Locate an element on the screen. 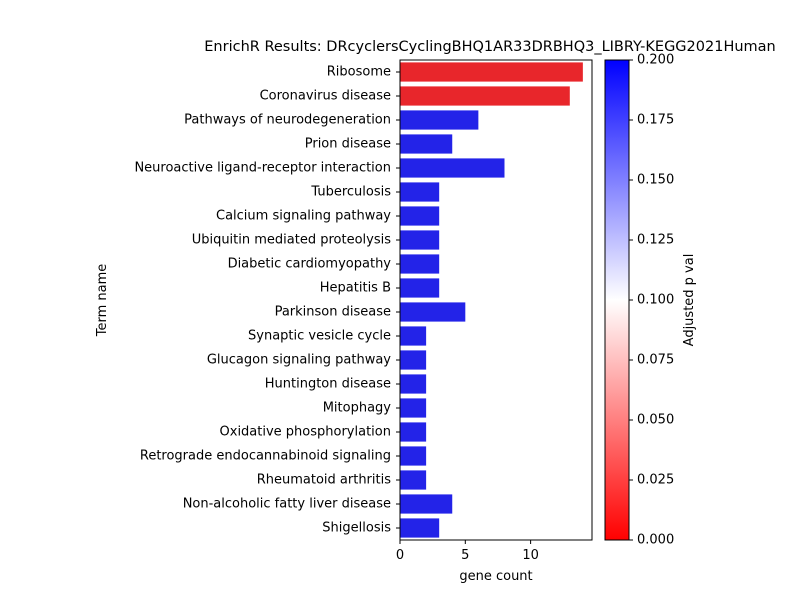  colorbar-label: Adjusted p val is located at coordinates (689, 300).